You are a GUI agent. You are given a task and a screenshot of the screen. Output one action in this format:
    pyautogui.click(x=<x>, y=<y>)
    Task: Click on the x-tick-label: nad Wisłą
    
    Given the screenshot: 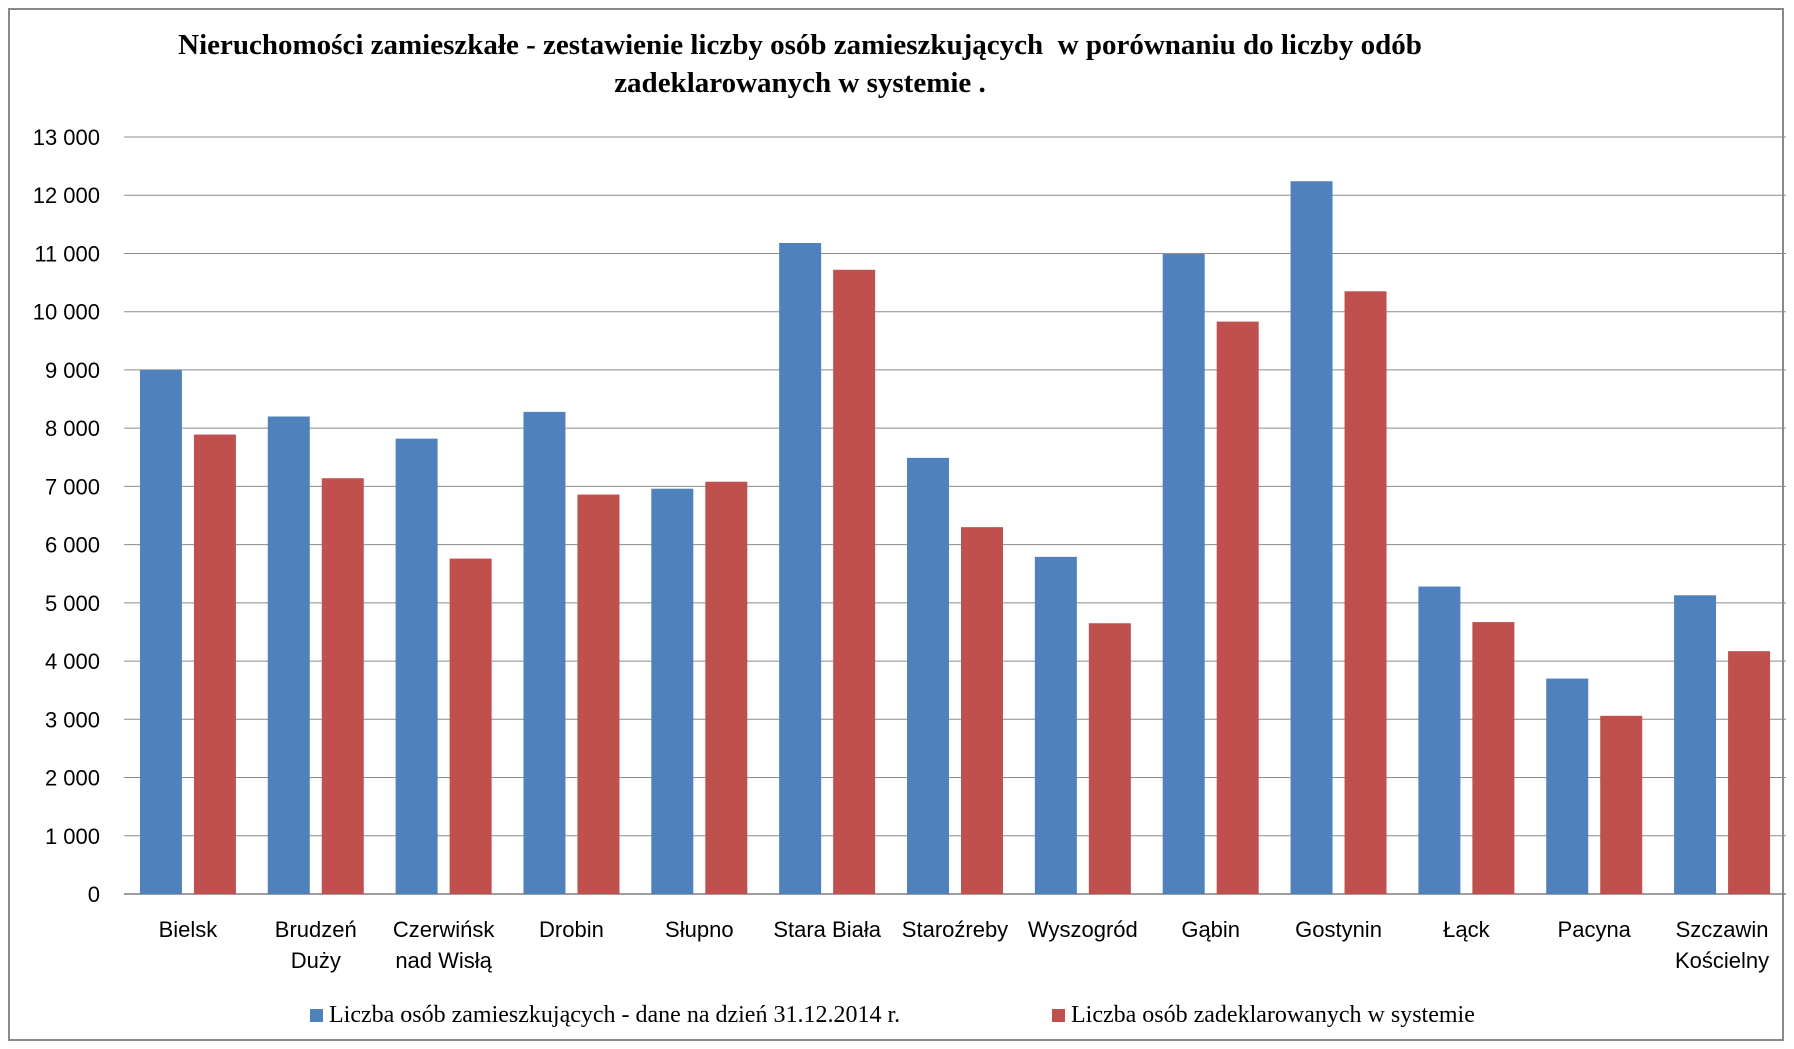 What is the action you would take?
    pyautogui.click(x=443, y=960)
    